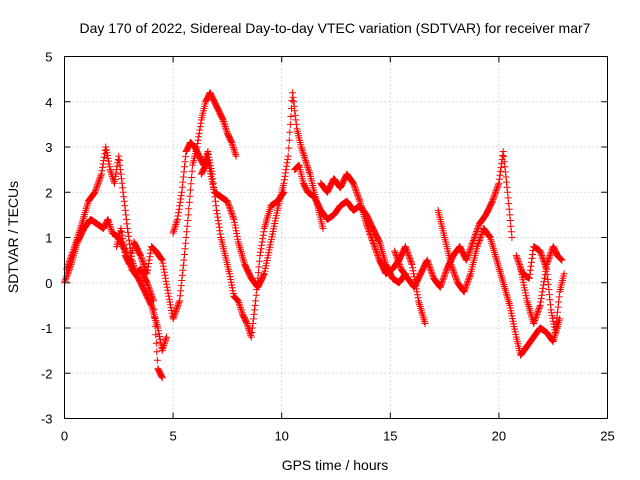 The width and height of the screenshot is (640, 480). I want to click on x-tick-labels: 0 5 10 15 20 25, so click(338, 436).